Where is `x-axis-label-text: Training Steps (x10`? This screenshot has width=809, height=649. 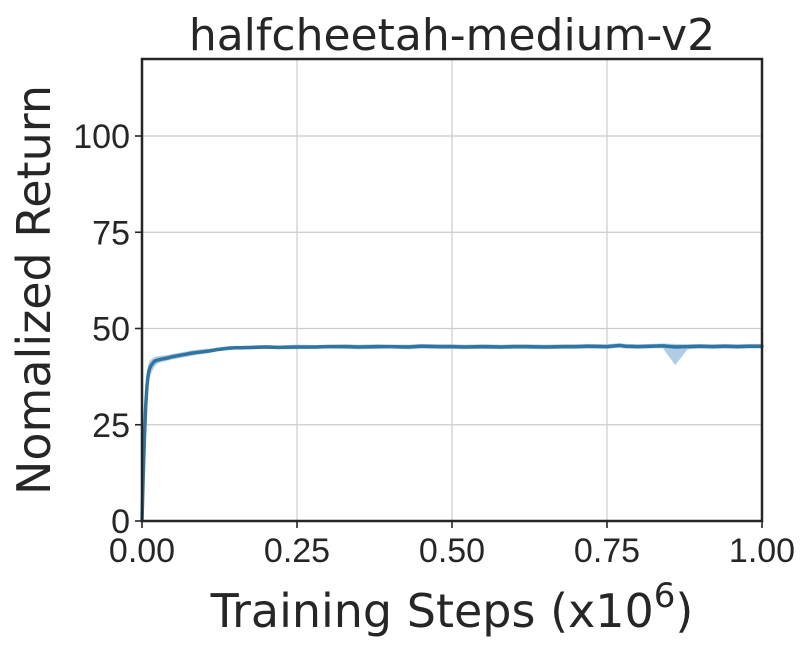
x-axis-label-text: Training Steps (x10 is located at coordinates (432, 611).